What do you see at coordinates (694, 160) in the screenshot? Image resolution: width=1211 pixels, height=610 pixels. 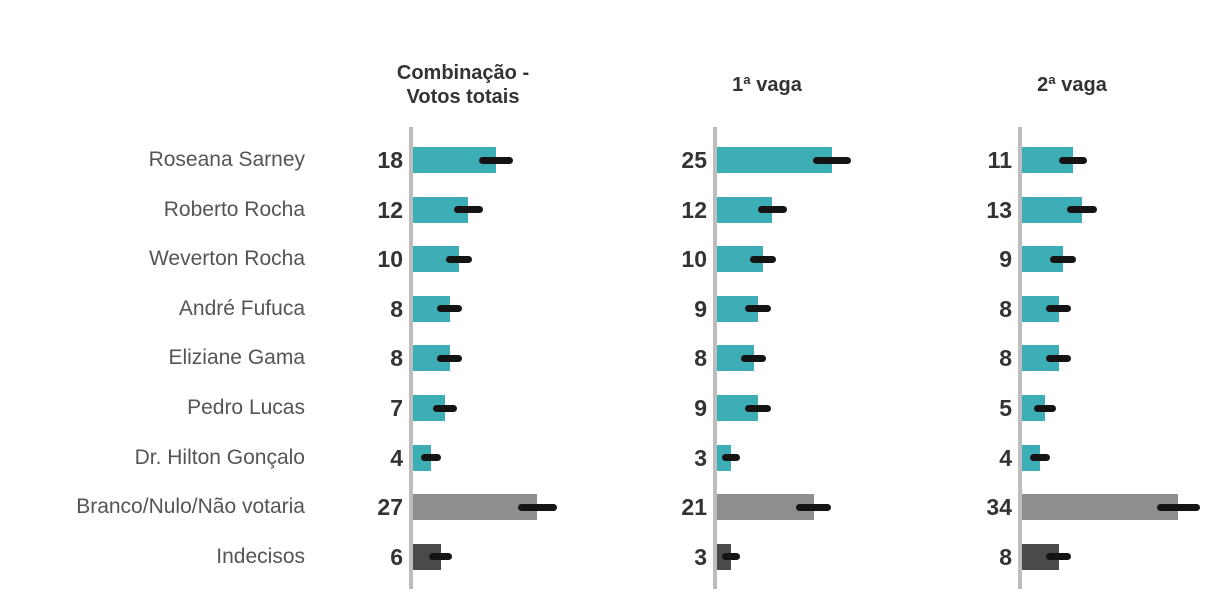 I see `value-label: 25` at bounding box center [694, 160].